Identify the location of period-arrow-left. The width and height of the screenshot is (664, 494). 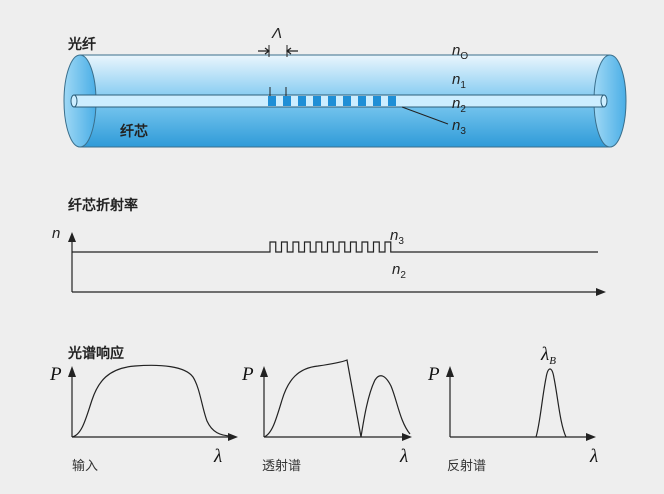
(264, 51).